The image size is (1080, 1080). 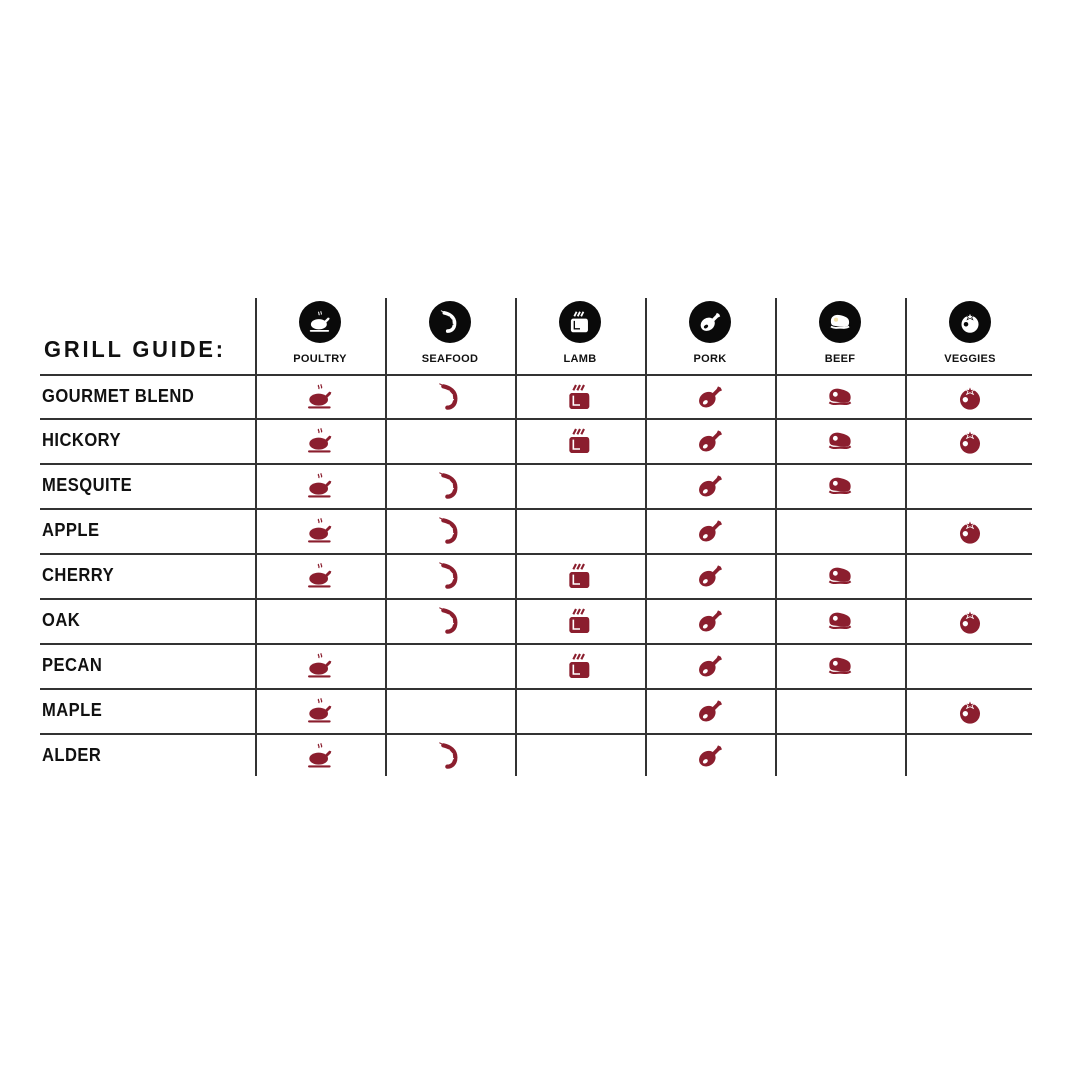 I want to click on row-label: MAPLE, so click(x=72, y=710).